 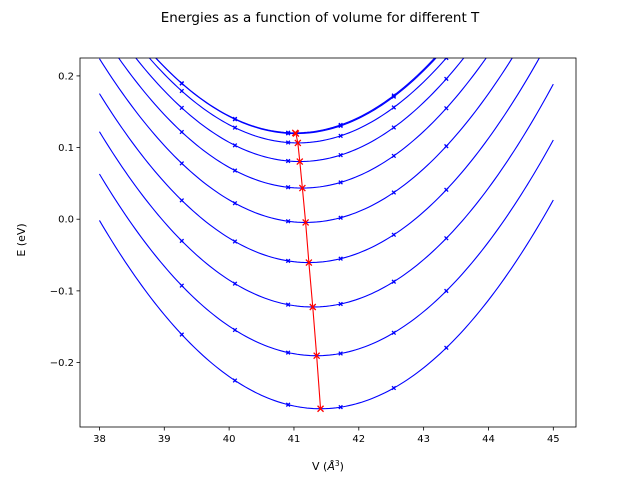 I want to click on y-tick-label-1: −0.1, so click(x=62, y=291).